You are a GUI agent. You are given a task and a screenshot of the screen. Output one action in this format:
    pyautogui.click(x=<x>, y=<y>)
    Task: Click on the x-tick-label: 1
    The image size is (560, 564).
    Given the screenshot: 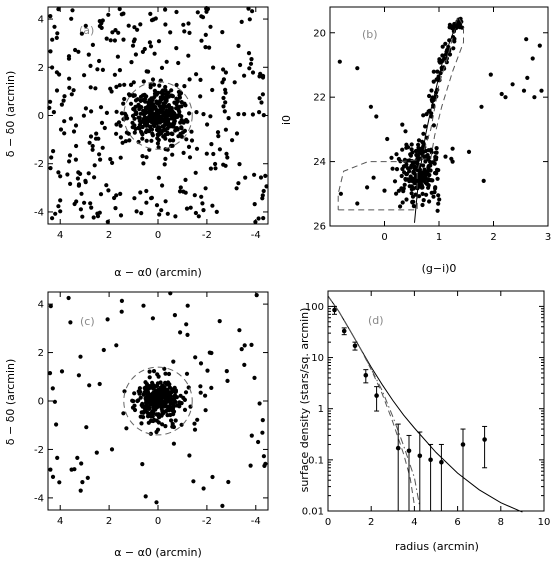 What is the action you would take?
    pyautogui.click(x=439, y=237)
    